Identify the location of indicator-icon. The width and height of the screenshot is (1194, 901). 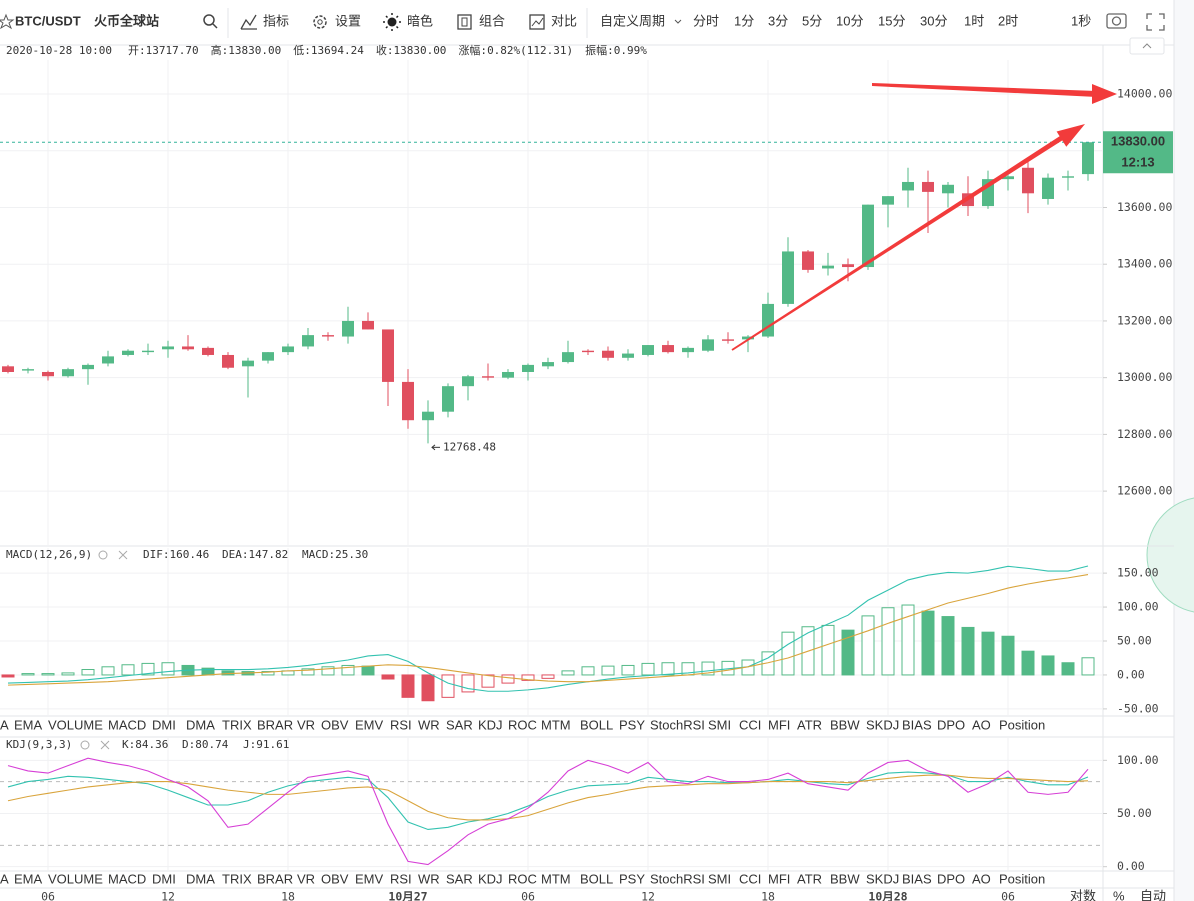
(248, 22).